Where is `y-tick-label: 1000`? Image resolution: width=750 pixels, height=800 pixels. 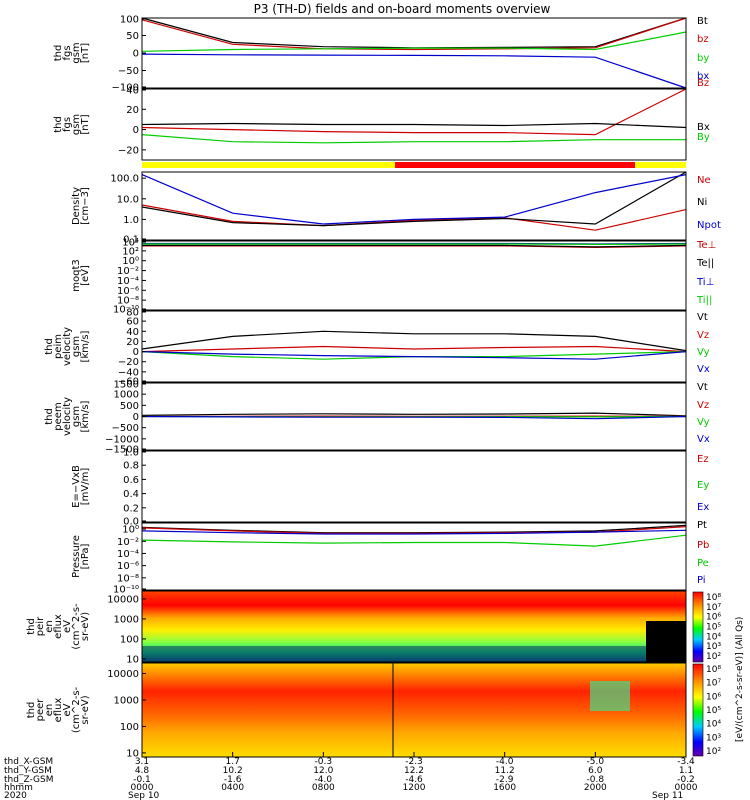
y-tick-label: 1000 is located at coordinates (126, 619).